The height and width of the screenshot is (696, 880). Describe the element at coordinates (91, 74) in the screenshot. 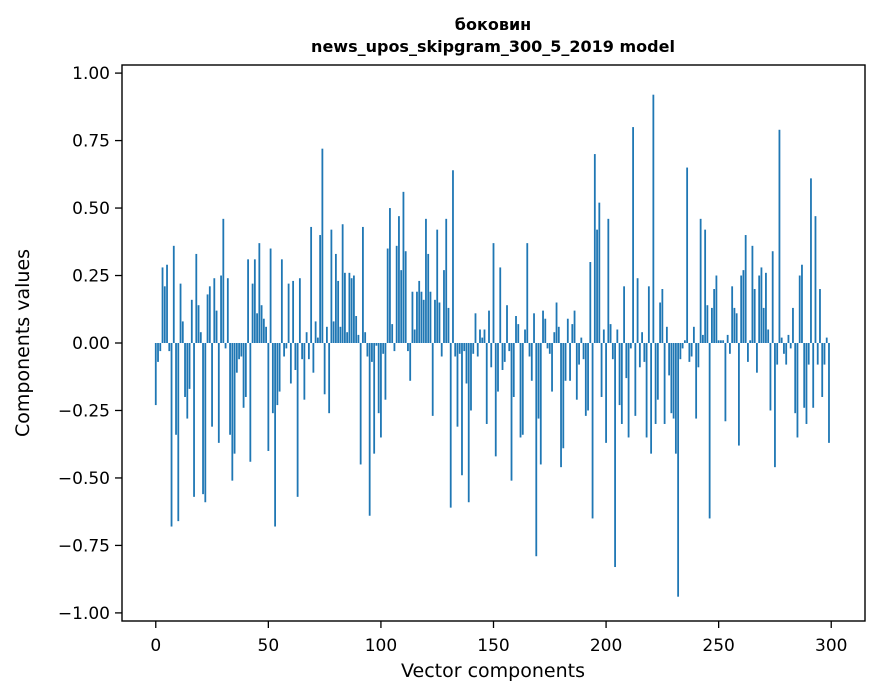

I see `y-tick-label: 1.00` at that location.